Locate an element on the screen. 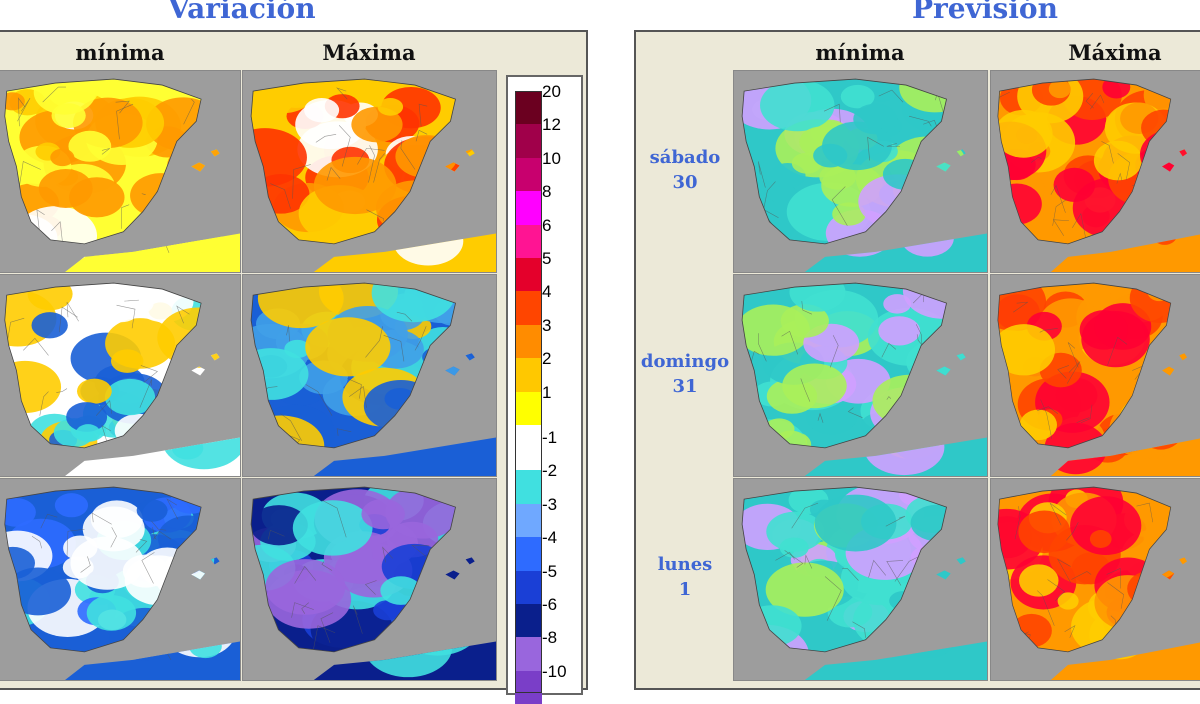  legend-label: 12 is located at coordinates (551, 125).